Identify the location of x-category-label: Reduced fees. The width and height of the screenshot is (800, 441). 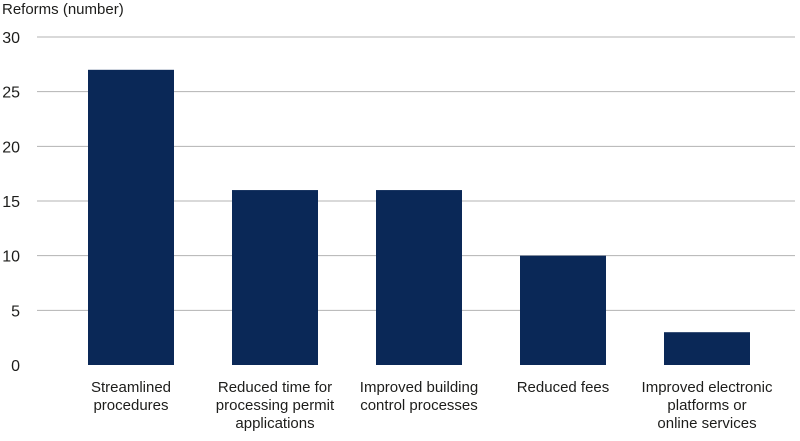
(563, 388).